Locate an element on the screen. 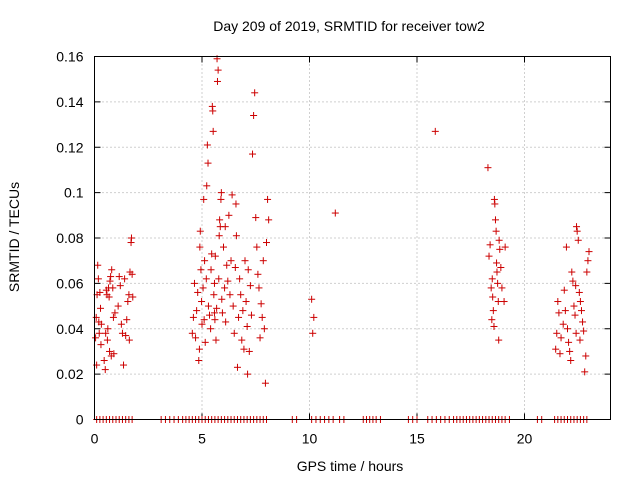 This screenshot has height=480, width=640. y-tick-label: 0.08 is located at coordinates (69, 238).